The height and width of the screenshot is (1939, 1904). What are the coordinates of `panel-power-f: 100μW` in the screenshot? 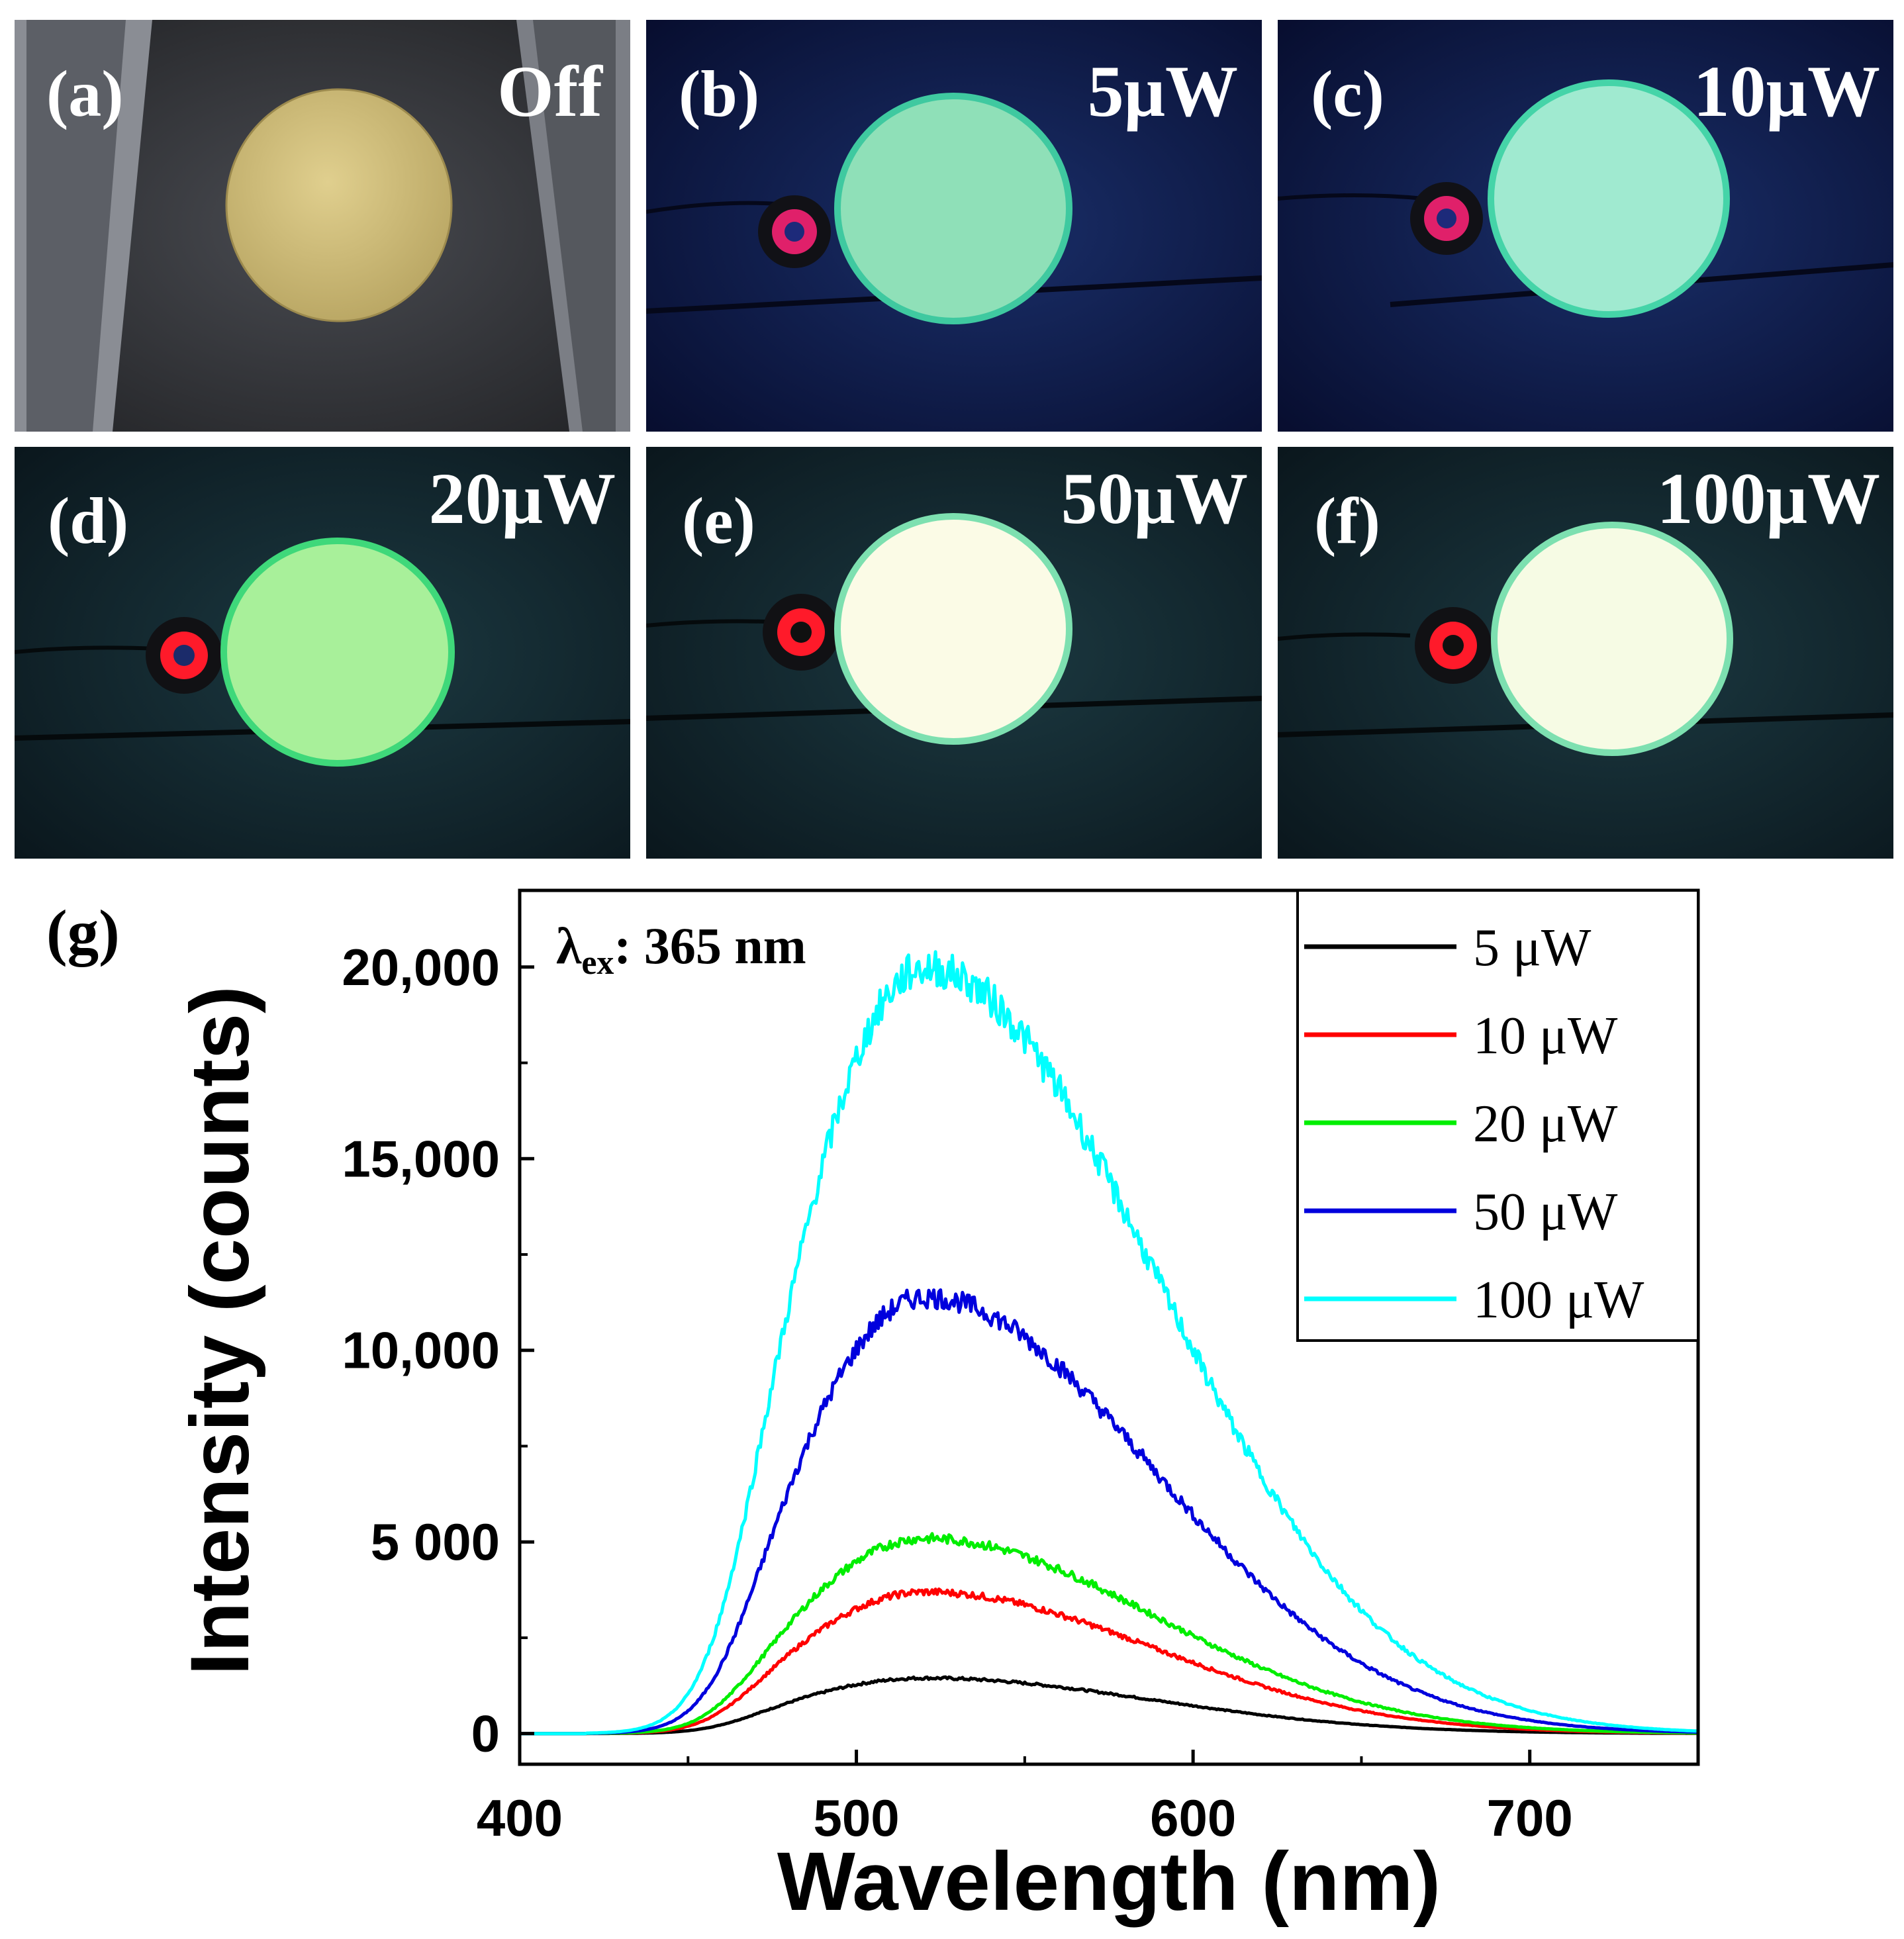 It's located at (1768, 498).